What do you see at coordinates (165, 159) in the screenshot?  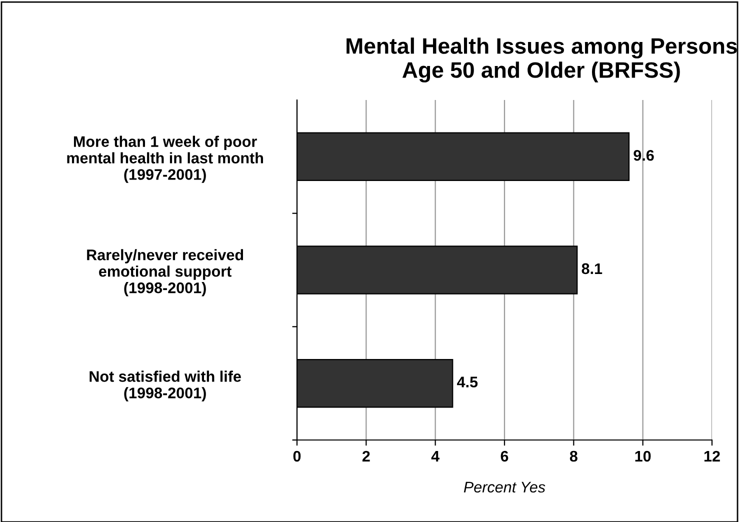 I see `y-tick-label: More than 1 week of poor mental health in last month (1997-2001)` at bounding box center [165, 159].